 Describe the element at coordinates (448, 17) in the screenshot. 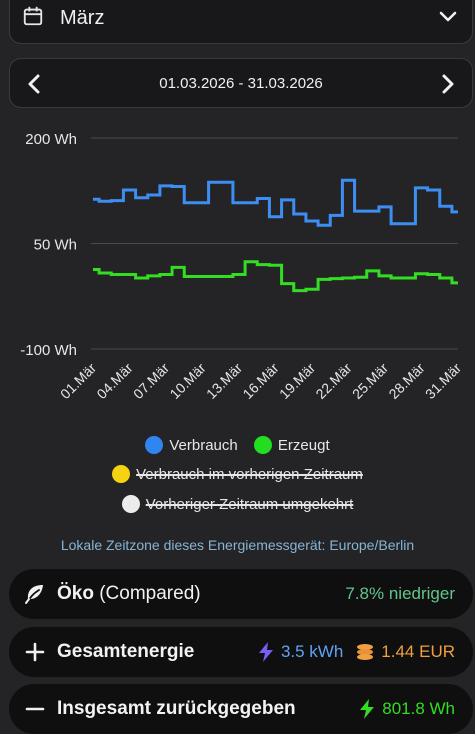

I see `chevron-down-icon` at that location.